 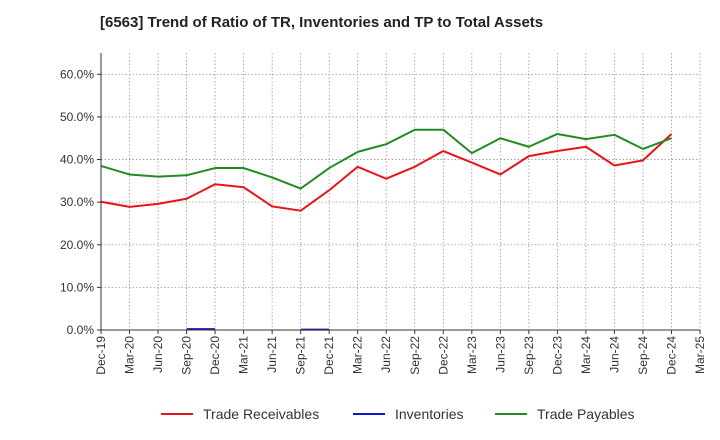 What do you see at coordinates (101, 355) in the screenshot?
I see `x-tick-label-0: Dec-19` at bounding box center [101, 355].